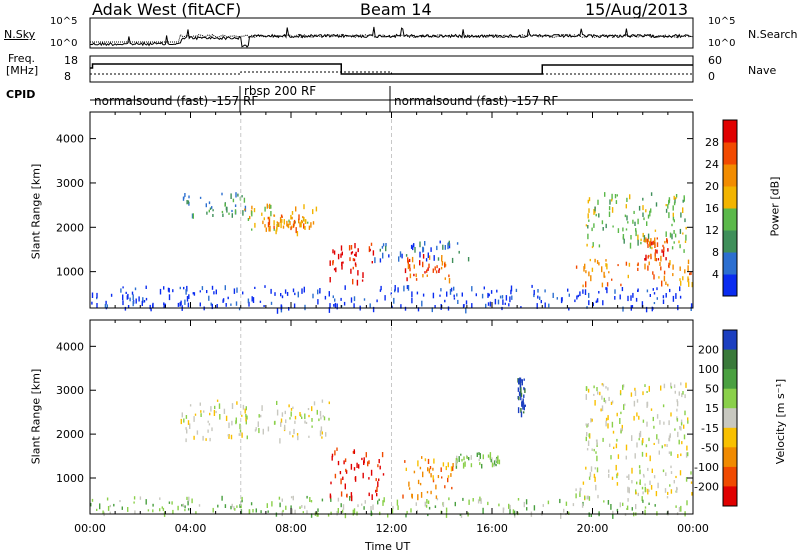  I want to click on x-tick-label: 16:00, so click(492, 528).